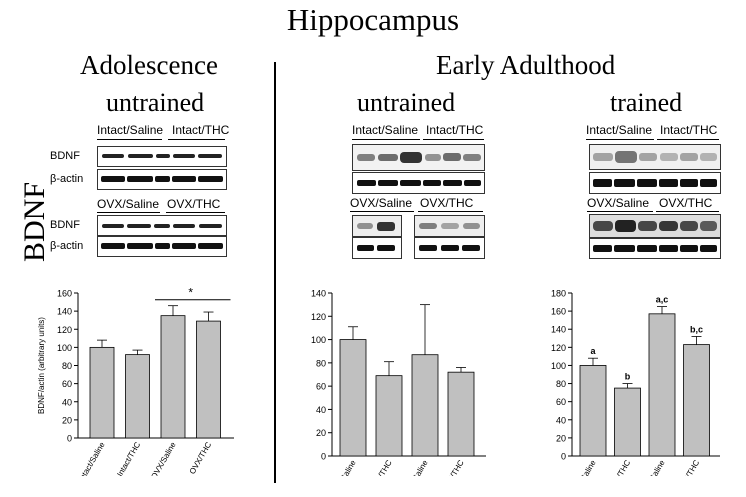 This screenshot has height=497, width=746. I want to click on ad-group-label: Intact/Saline, so click(130, 130).